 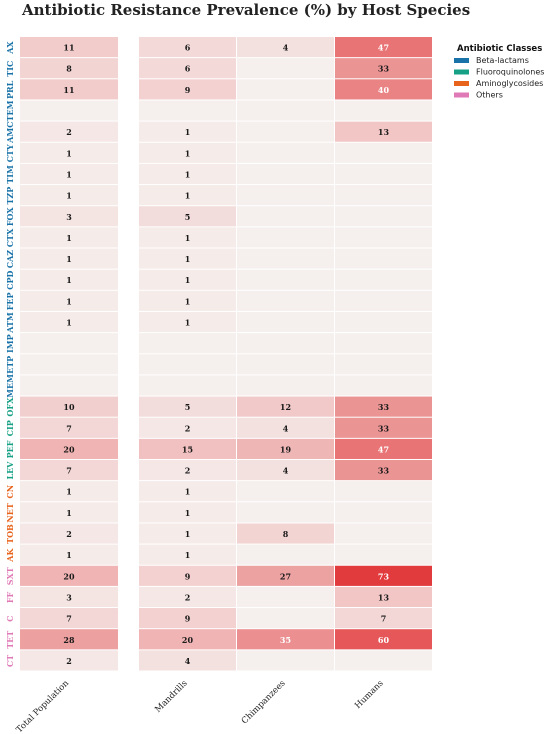 I want to click on row-label-tic: TIC, so click(x=10, y=69).